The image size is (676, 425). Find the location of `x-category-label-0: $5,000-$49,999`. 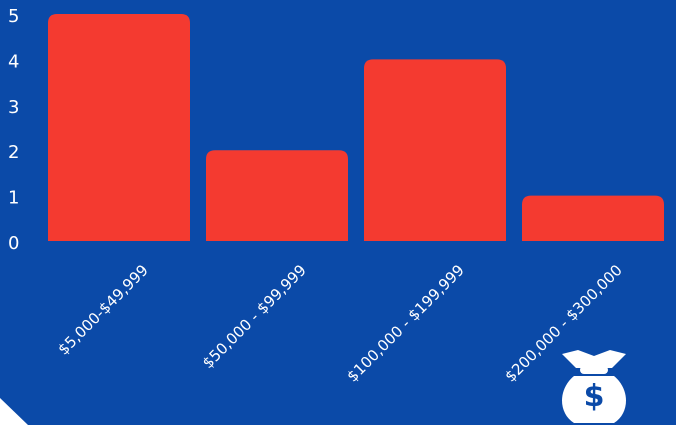

x-category-label-0: $5,000-$49,999 is located at coordinates (103, 310).